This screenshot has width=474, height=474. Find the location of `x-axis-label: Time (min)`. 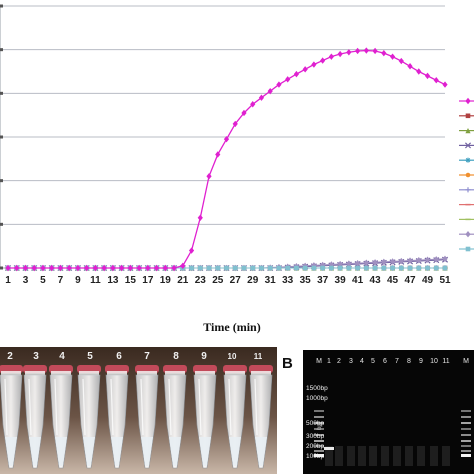

x-axis-label: Time (min) is located at coordinates (231, 327).